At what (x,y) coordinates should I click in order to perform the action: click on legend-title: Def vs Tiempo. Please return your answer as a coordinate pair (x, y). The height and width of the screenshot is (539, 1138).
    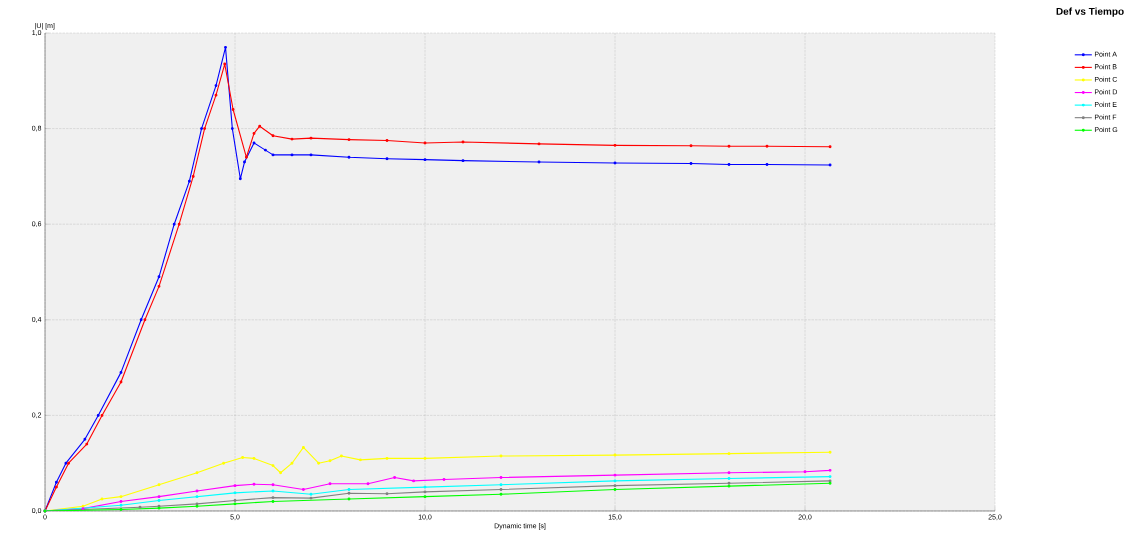
    Looking at the image, I should click on (1090, 12).